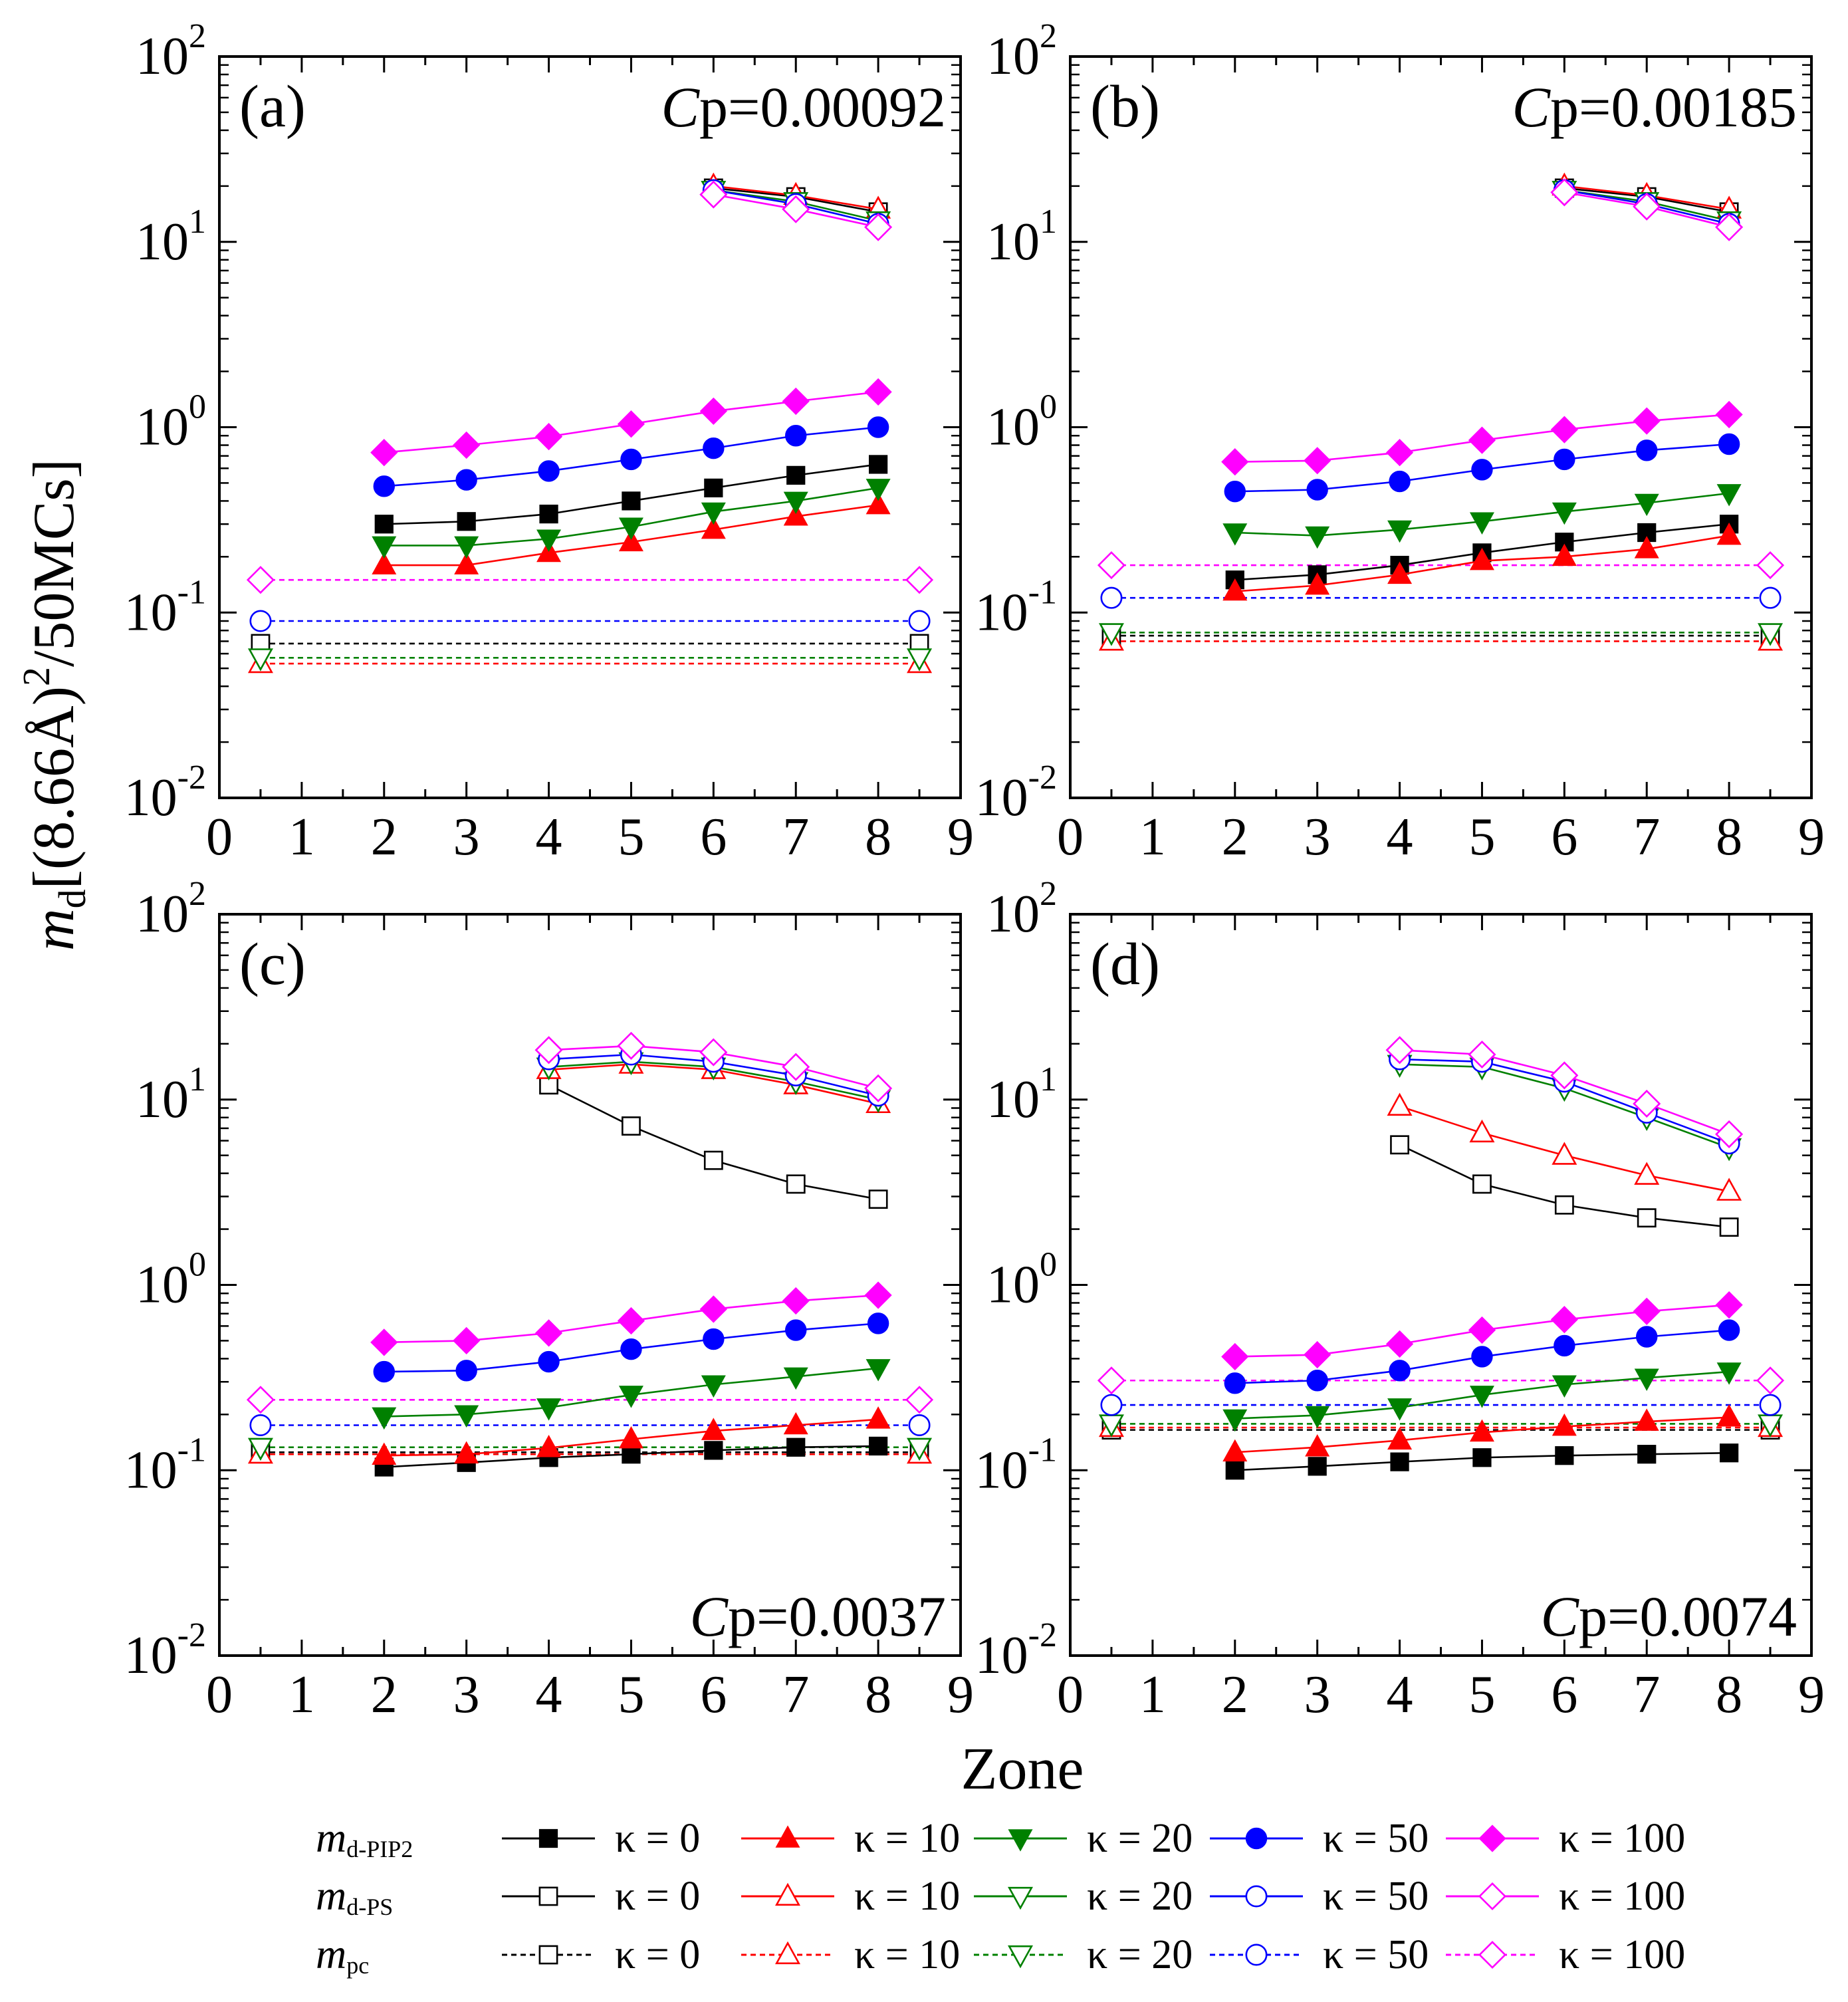 The image size is (1848, 2002). I want to click on series-ps-k100, so click(1647, 209).